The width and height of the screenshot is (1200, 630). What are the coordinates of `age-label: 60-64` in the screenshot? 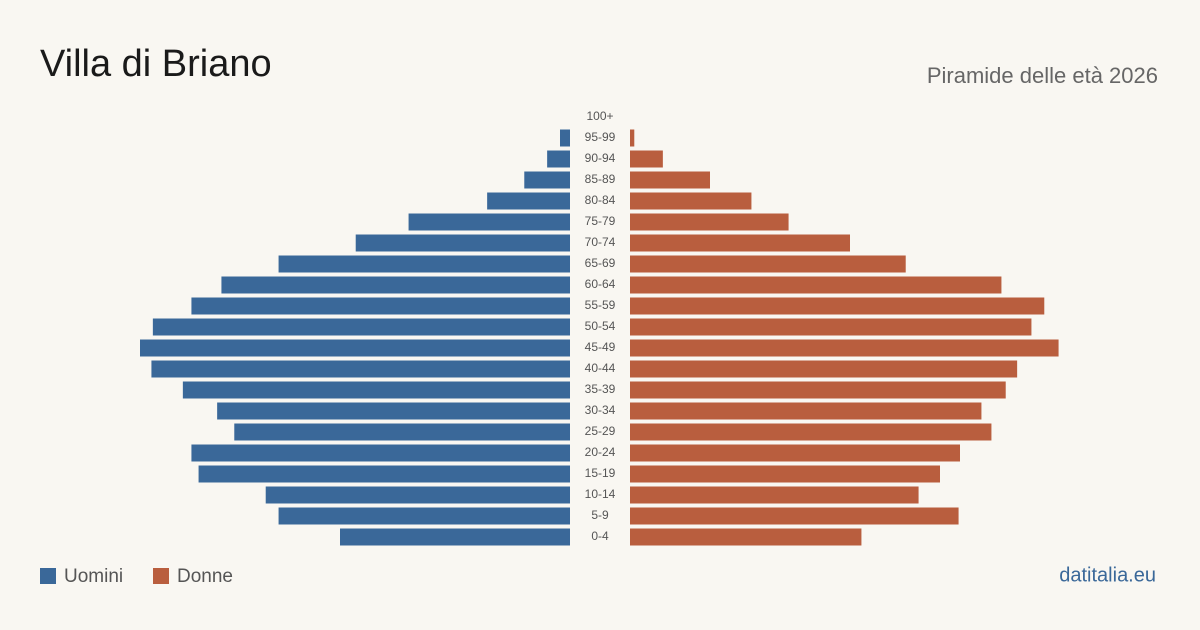 It's located at (600, 284).